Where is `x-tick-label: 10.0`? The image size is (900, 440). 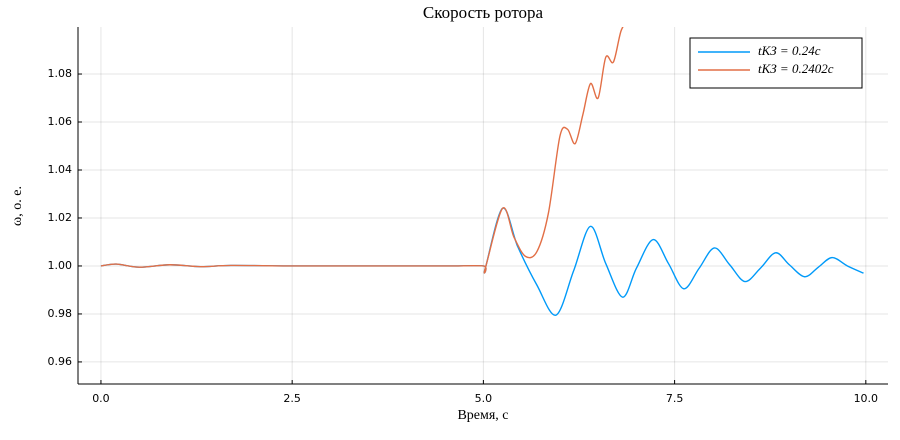
x-tick-label: 10.0 is located at coordinates (866, 398).